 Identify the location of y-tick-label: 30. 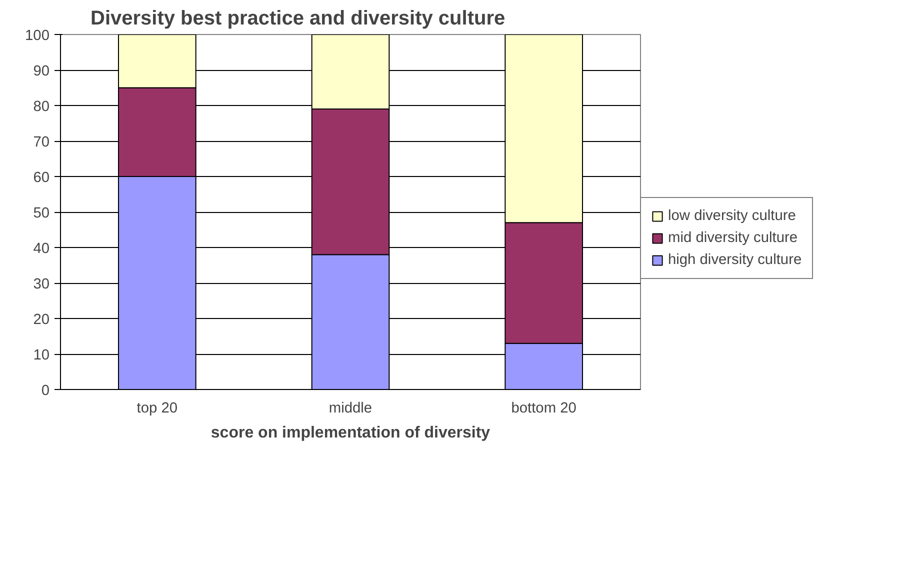
(41, 284).